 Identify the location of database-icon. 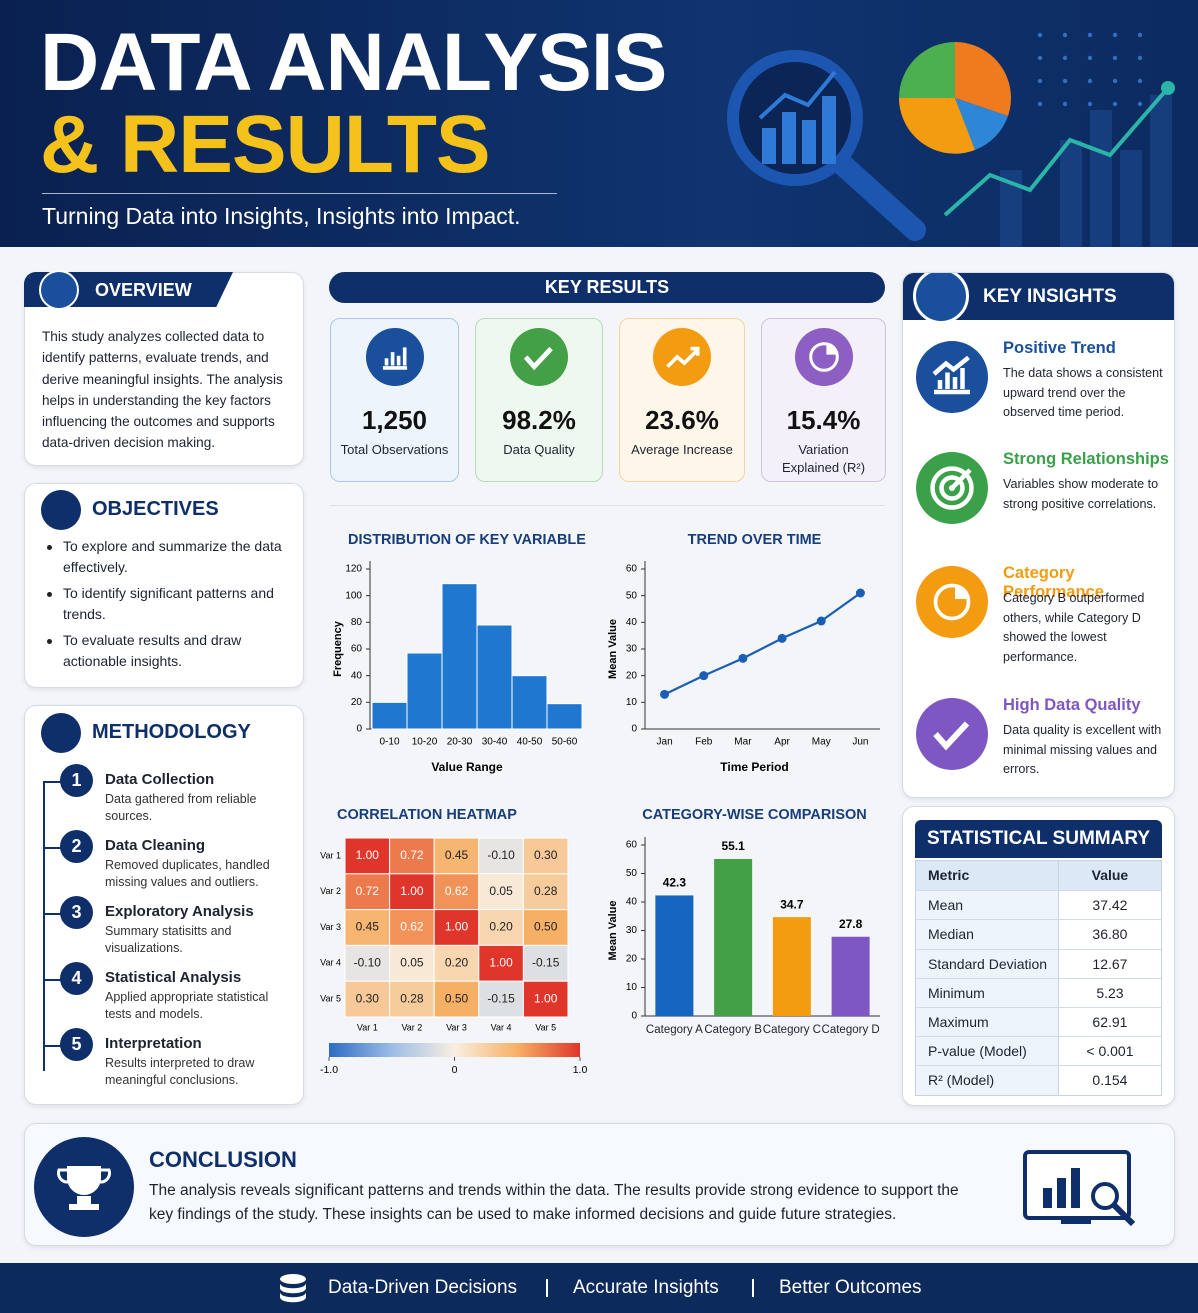
(293, 1288).